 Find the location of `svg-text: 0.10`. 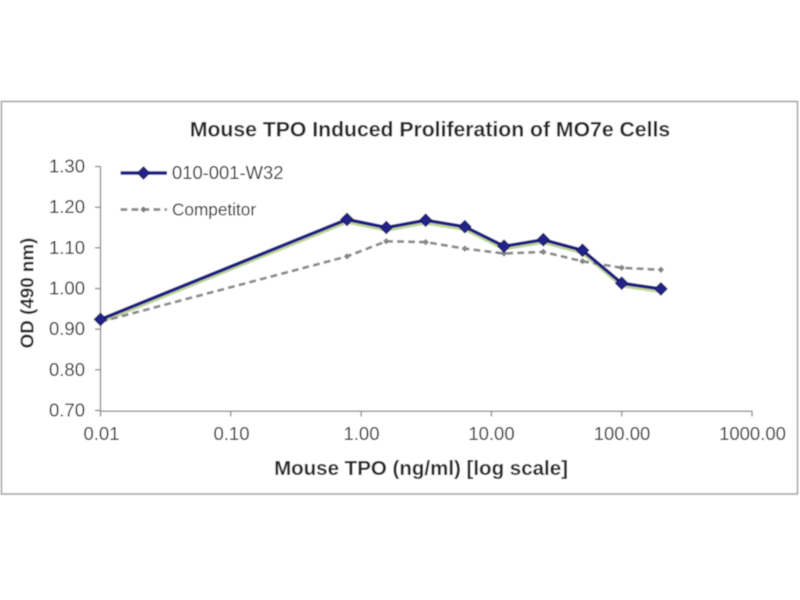

svg-text: 0.10 is located at coordinates (231, 433).